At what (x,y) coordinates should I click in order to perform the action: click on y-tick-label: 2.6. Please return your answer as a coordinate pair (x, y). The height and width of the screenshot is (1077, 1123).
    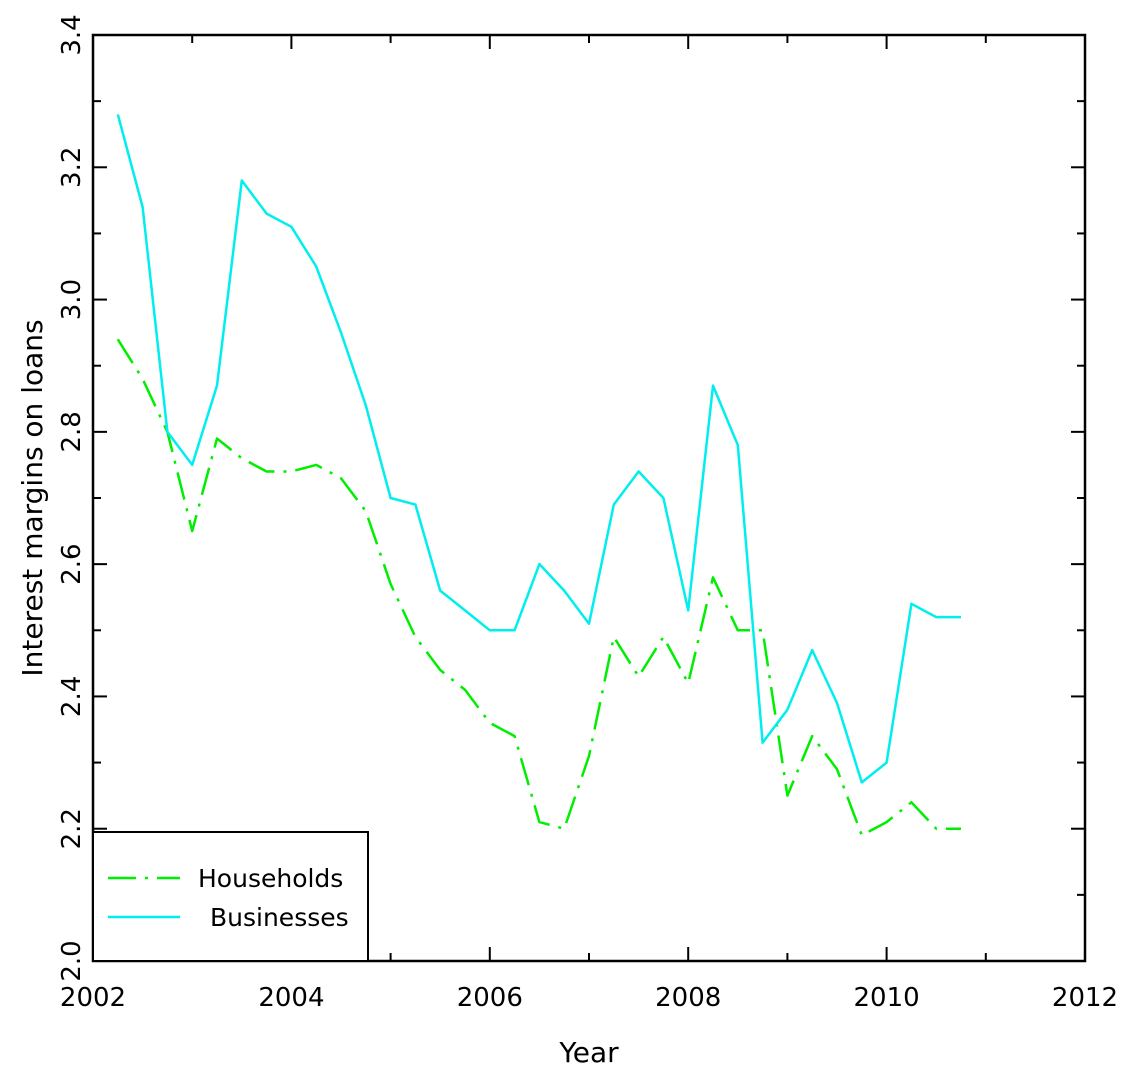
    Looking at the image, I should click on (72, 563).